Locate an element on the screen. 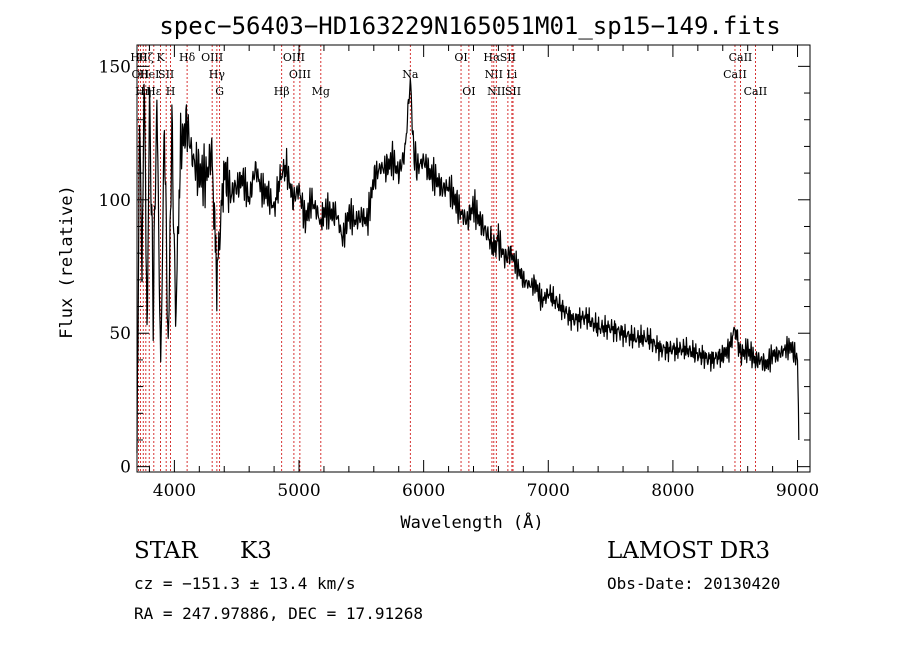 This screenshot has height=649, width=900. redshift-velocity: cz = −151.3 ± 13.4 km/s is located at coordinates (245, 583).